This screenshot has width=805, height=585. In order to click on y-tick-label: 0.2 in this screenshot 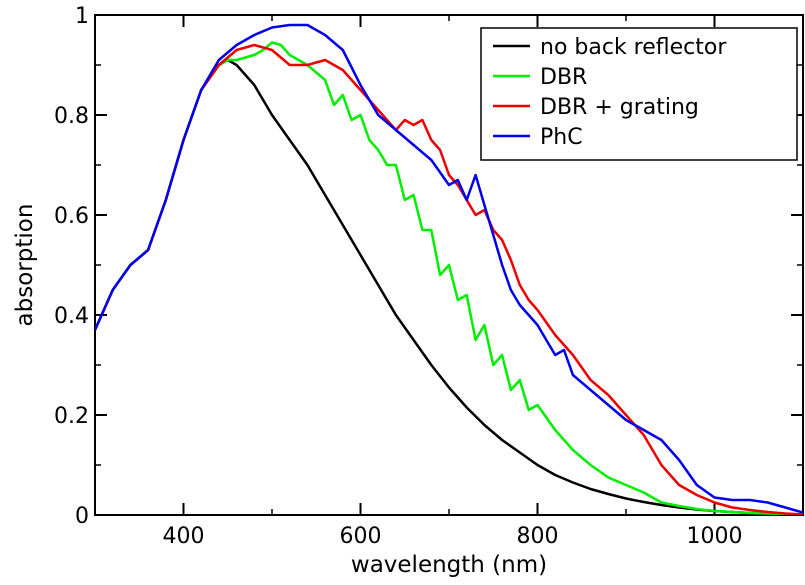, I will do `click(71, 416)`.